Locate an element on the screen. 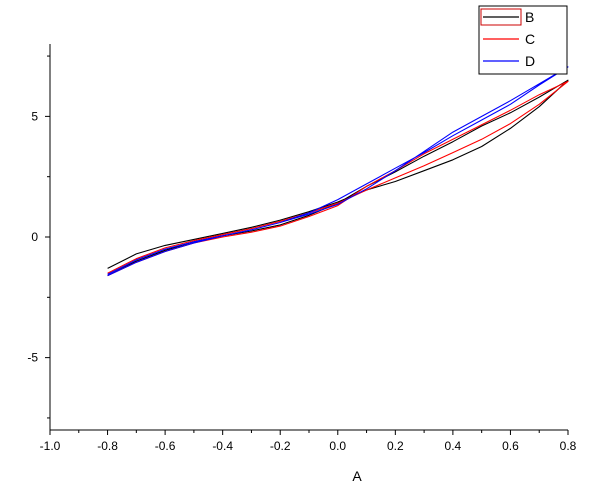  x-tick-label: -0.8 is located at coordinates (107, 446).